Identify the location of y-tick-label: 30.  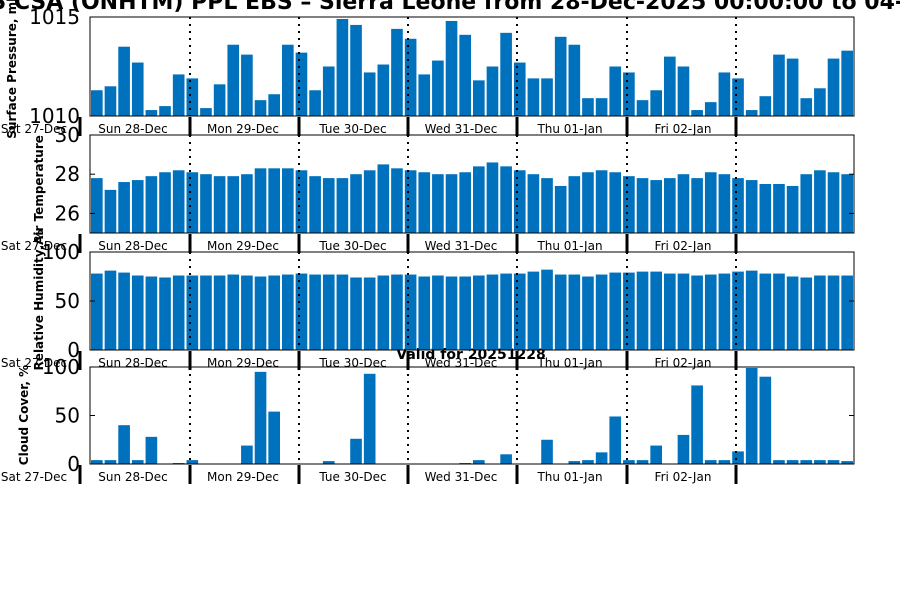
(67, 135).